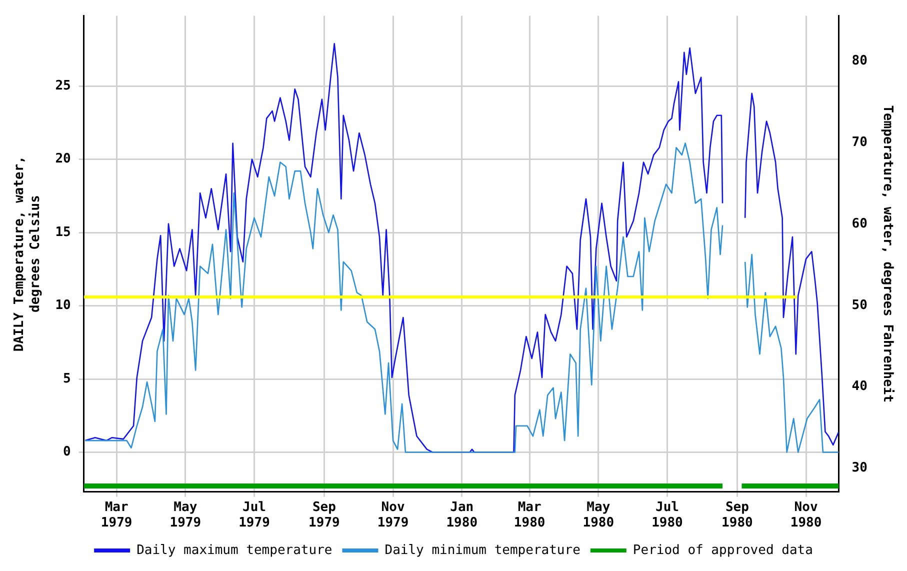  I want to click on y-tick-label: 10, so click(63, 306).